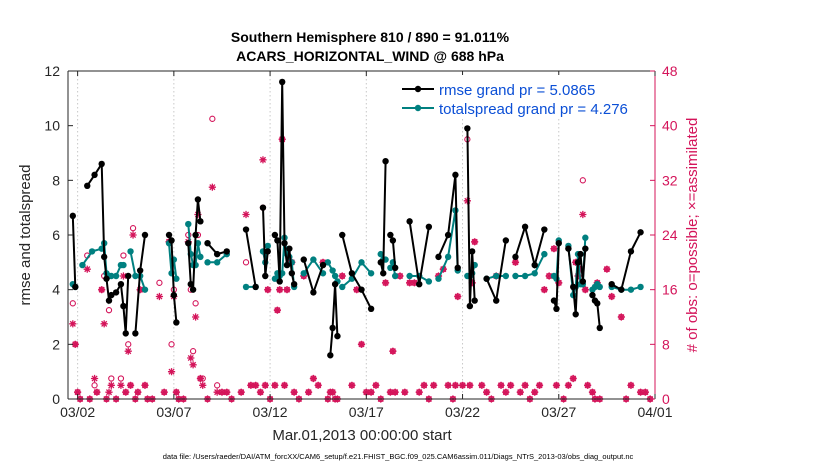  What do you see at coordinates (666, 344) in the screenshot?
I see `y2-tick-label: 8` at bounding box center [666, 344].